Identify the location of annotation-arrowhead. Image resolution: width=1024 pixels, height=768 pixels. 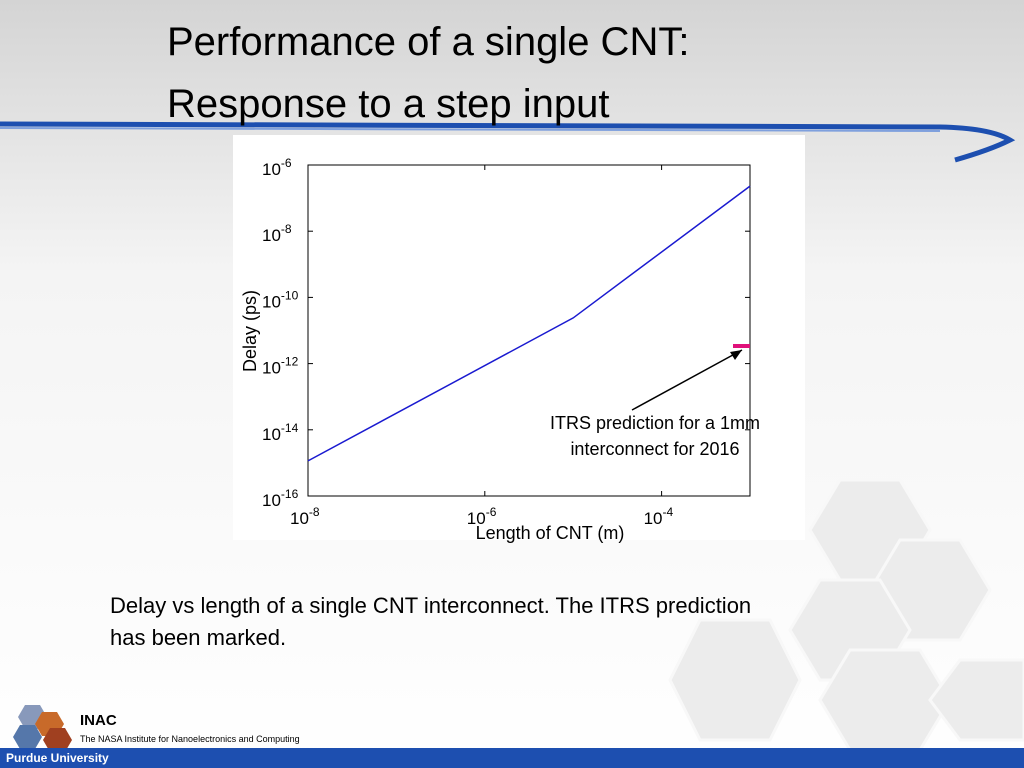
(736, 355).